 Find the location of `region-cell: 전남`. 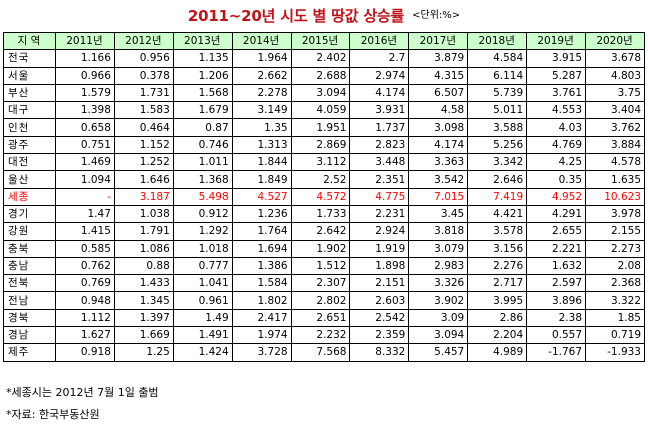

region-cell: 전남 is located at coordinates (29, 300).